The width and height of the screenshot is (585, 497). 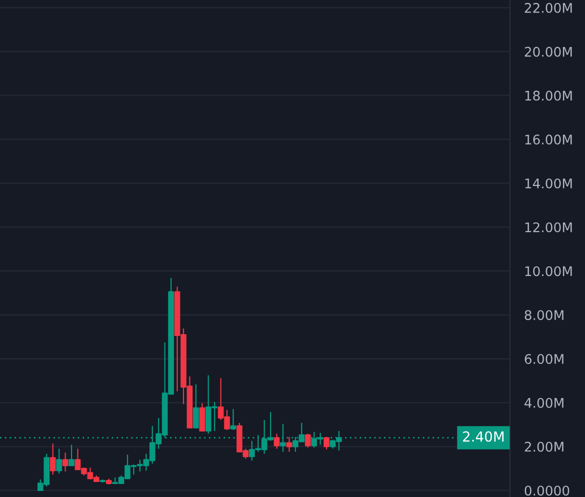 What do you see at coordinates (548, 271) in the screenshot?
I see `y-tick-label: 10.00M` at bounding box center [548, 271].